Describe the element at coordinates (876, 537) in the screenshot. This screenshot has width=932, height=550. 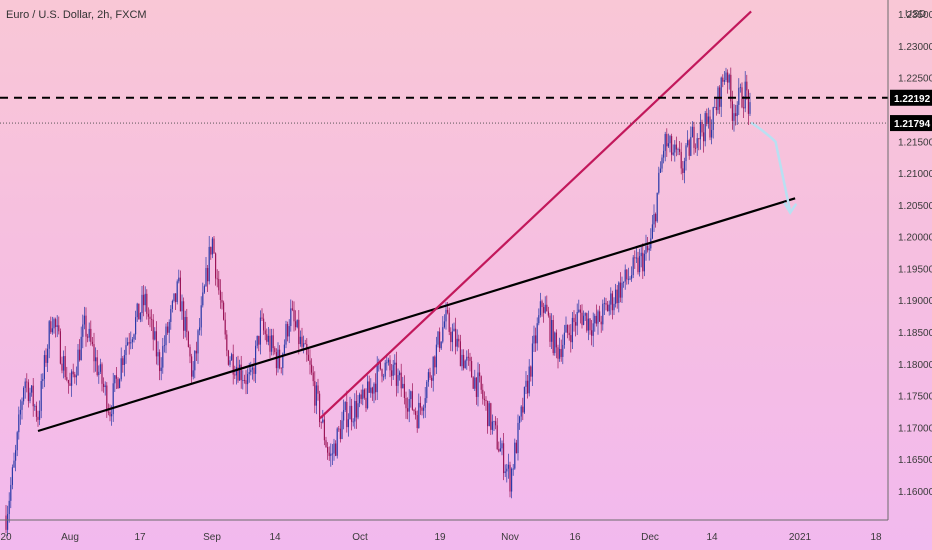
I see `x-tick-label: 18` at that location.